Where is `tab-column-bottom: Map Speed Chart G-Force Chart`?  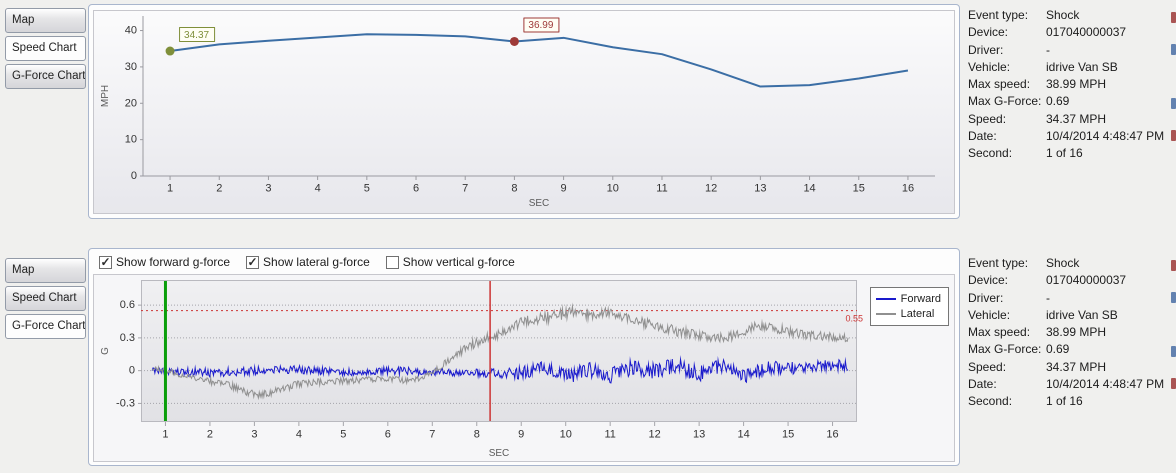 tab-column-bottom: Map Speed Chart G-Force Chart is located at coordinates (45, 298).